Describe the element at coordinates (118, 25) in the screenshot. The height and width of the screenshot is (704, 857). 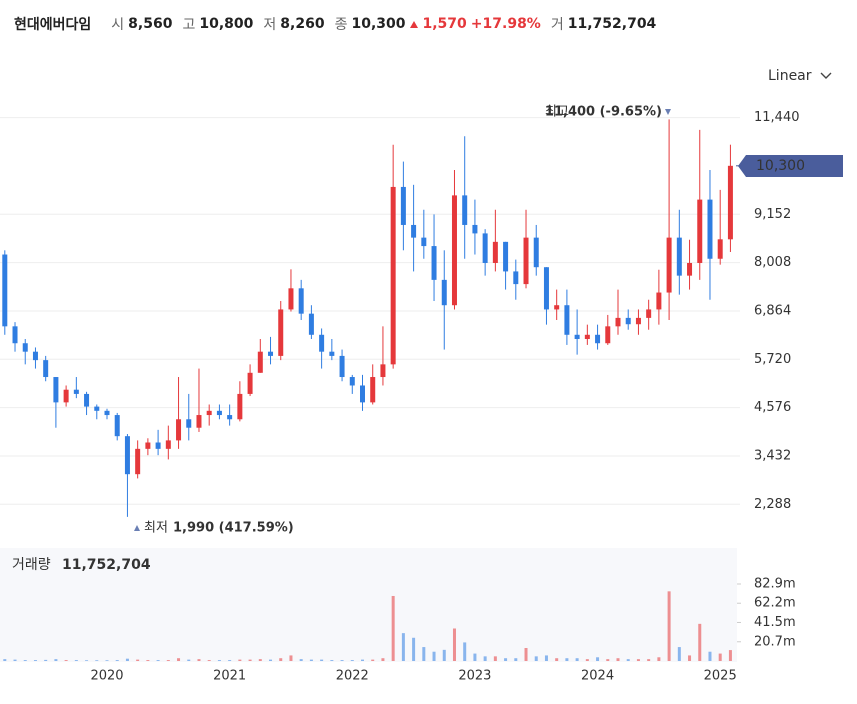
I see `open-label: 시` at that location.